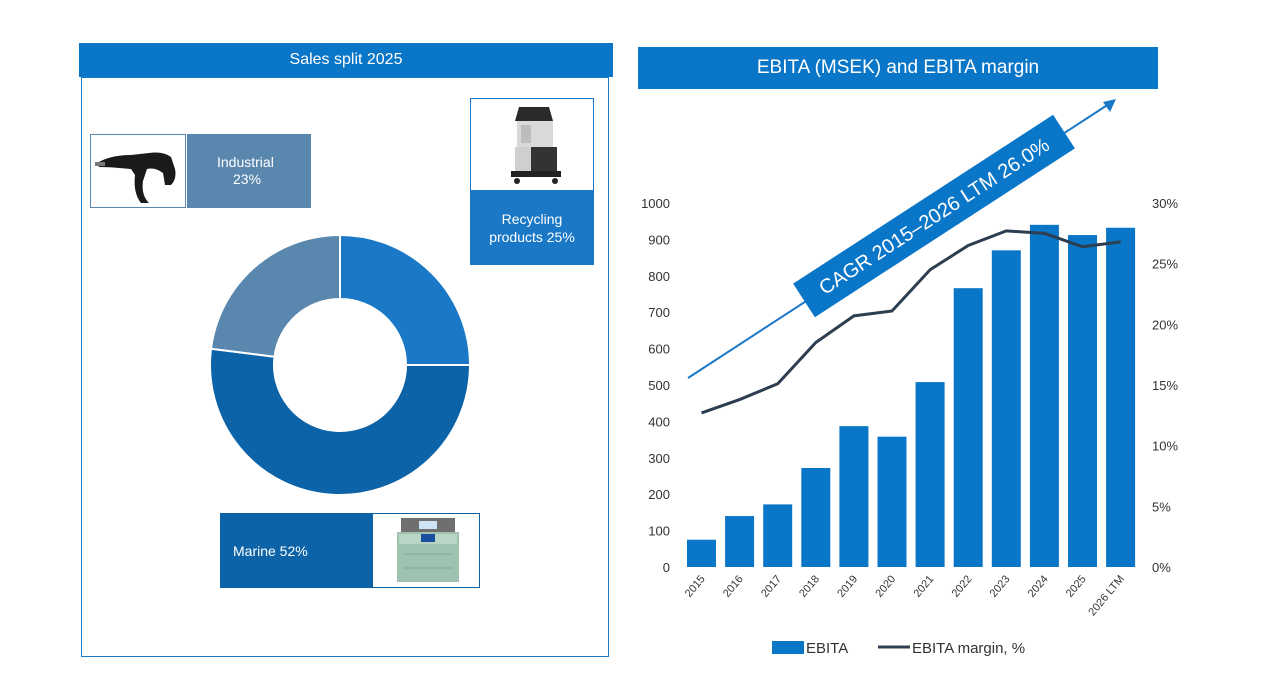 The image size is (1274, 692). Describe the element at coordinates (275, 295) in the screenshot. I see `donut-slice-industrial` at that location.